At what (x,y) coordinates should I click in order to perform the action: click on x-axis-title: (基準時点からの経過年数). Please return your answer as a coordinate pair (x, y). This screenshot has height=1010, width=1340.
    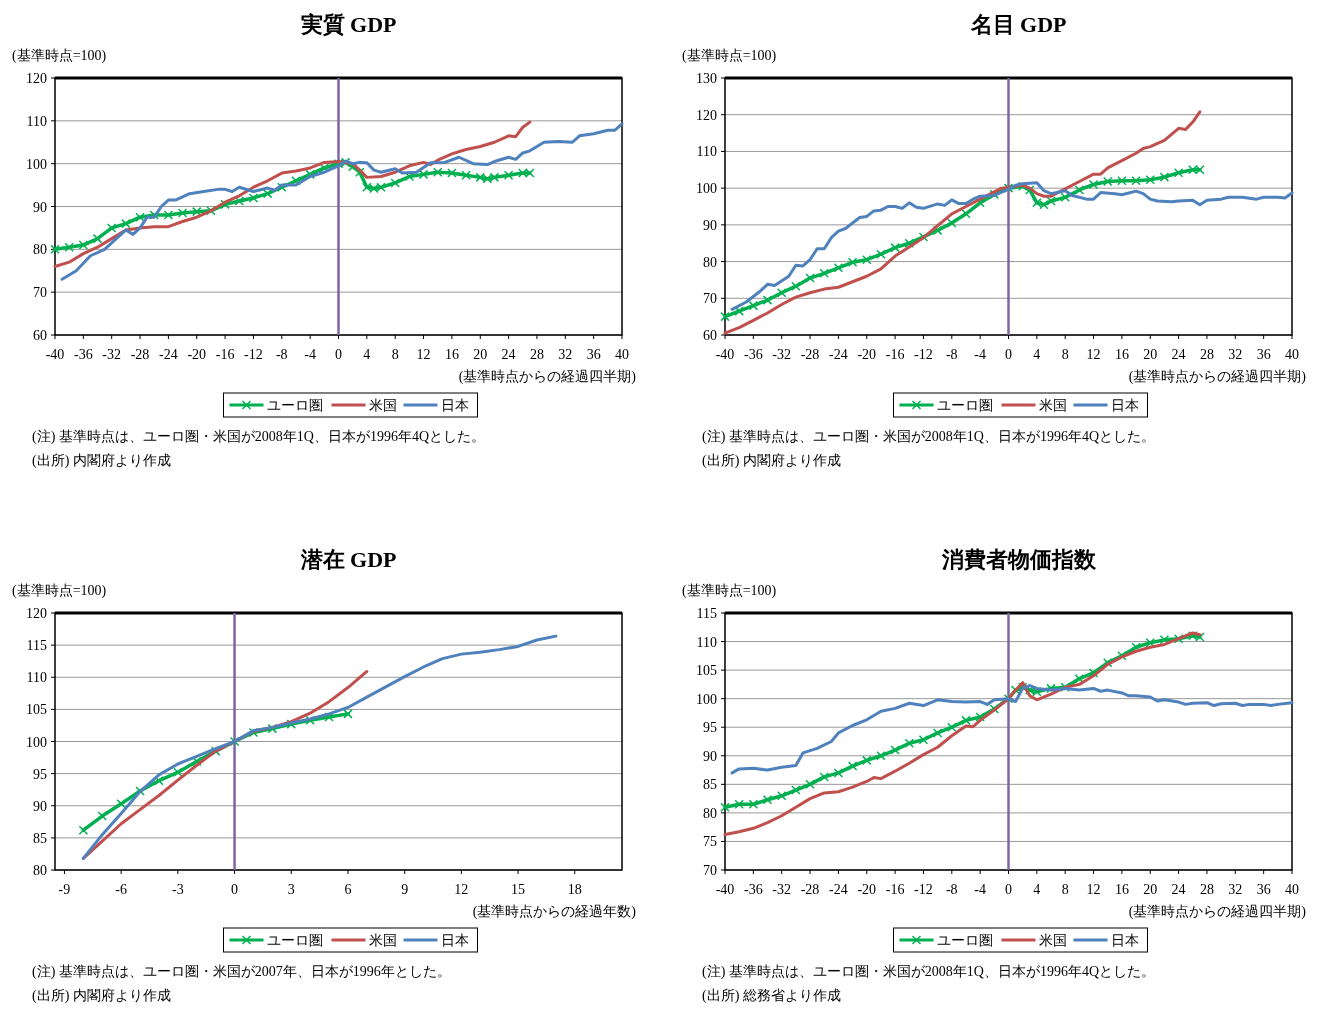
    Looking at the image, I should click on (554, 912).